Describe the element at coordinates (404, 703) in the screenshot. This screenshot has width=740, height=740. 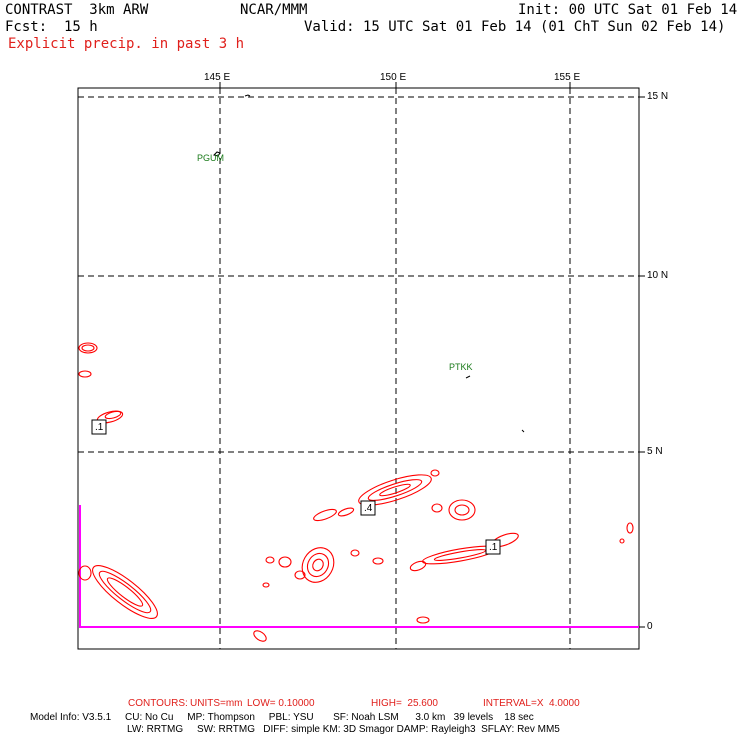
I see `contours-high: HIGH= 25.600` at that location.